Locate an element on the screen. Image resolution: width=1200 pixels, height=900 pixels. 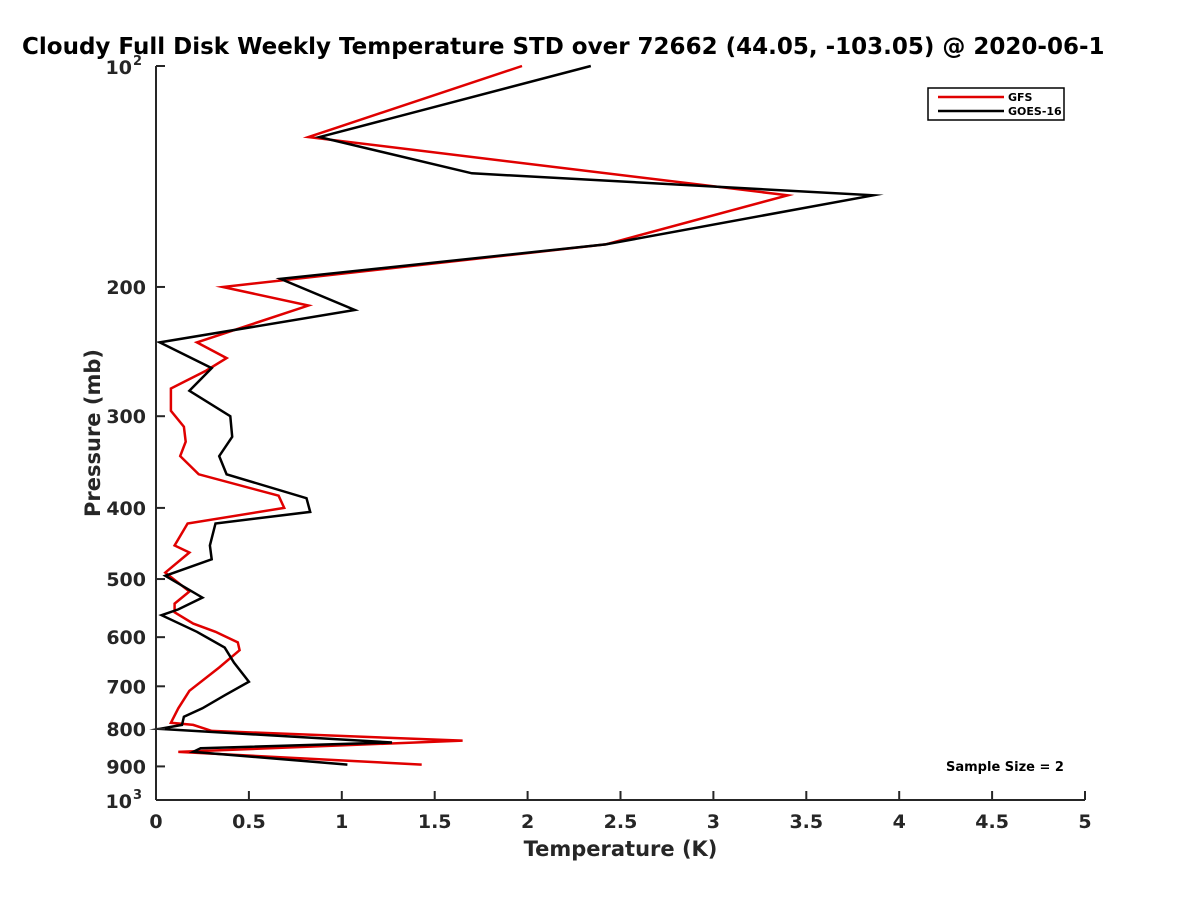
y-tick-exponent: 3 is located at coordinates (137, 795).